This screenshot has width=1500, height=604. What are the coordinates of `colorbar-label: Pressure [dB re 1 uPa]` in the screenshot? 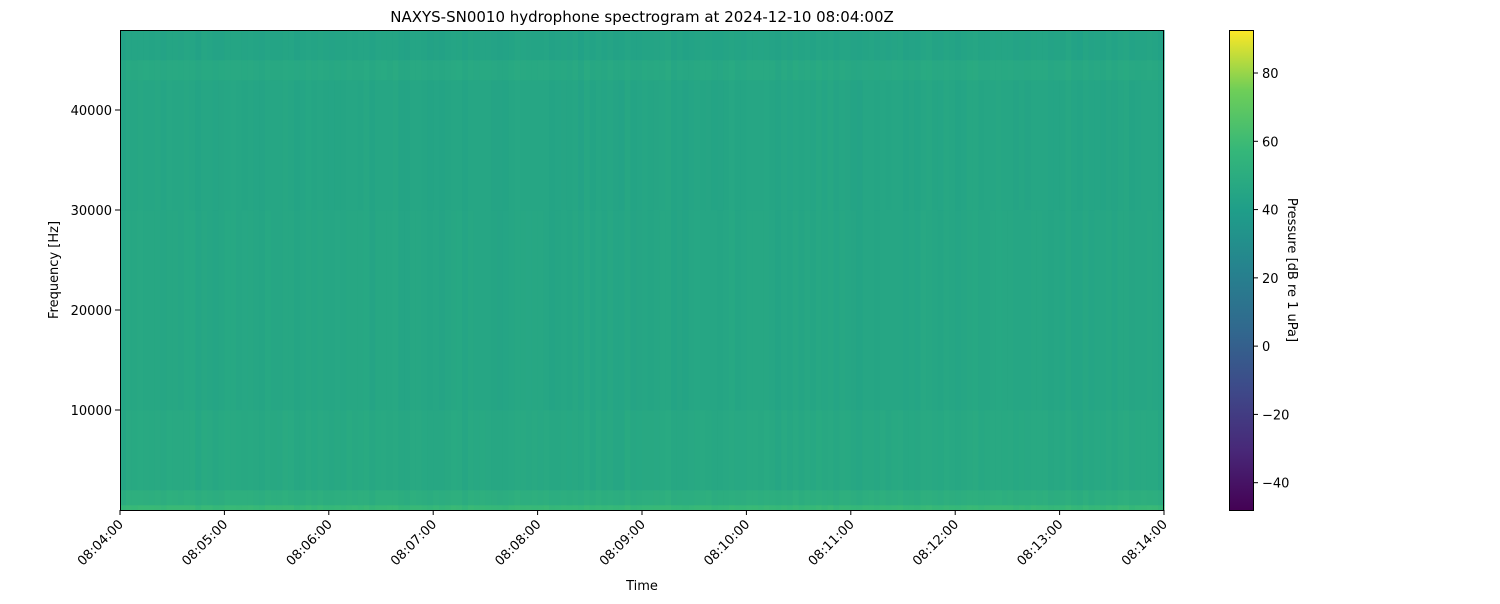 It's located at (1291, 270).